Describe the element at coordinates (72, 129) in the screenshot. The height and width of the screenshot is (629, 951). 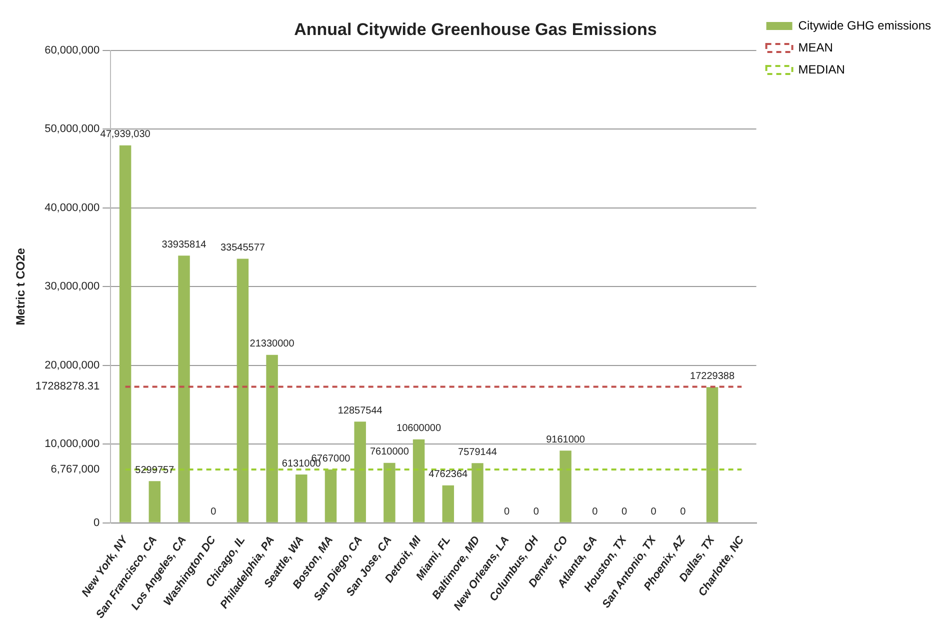
I see `y-tick-label: 50,000,000` at that location.